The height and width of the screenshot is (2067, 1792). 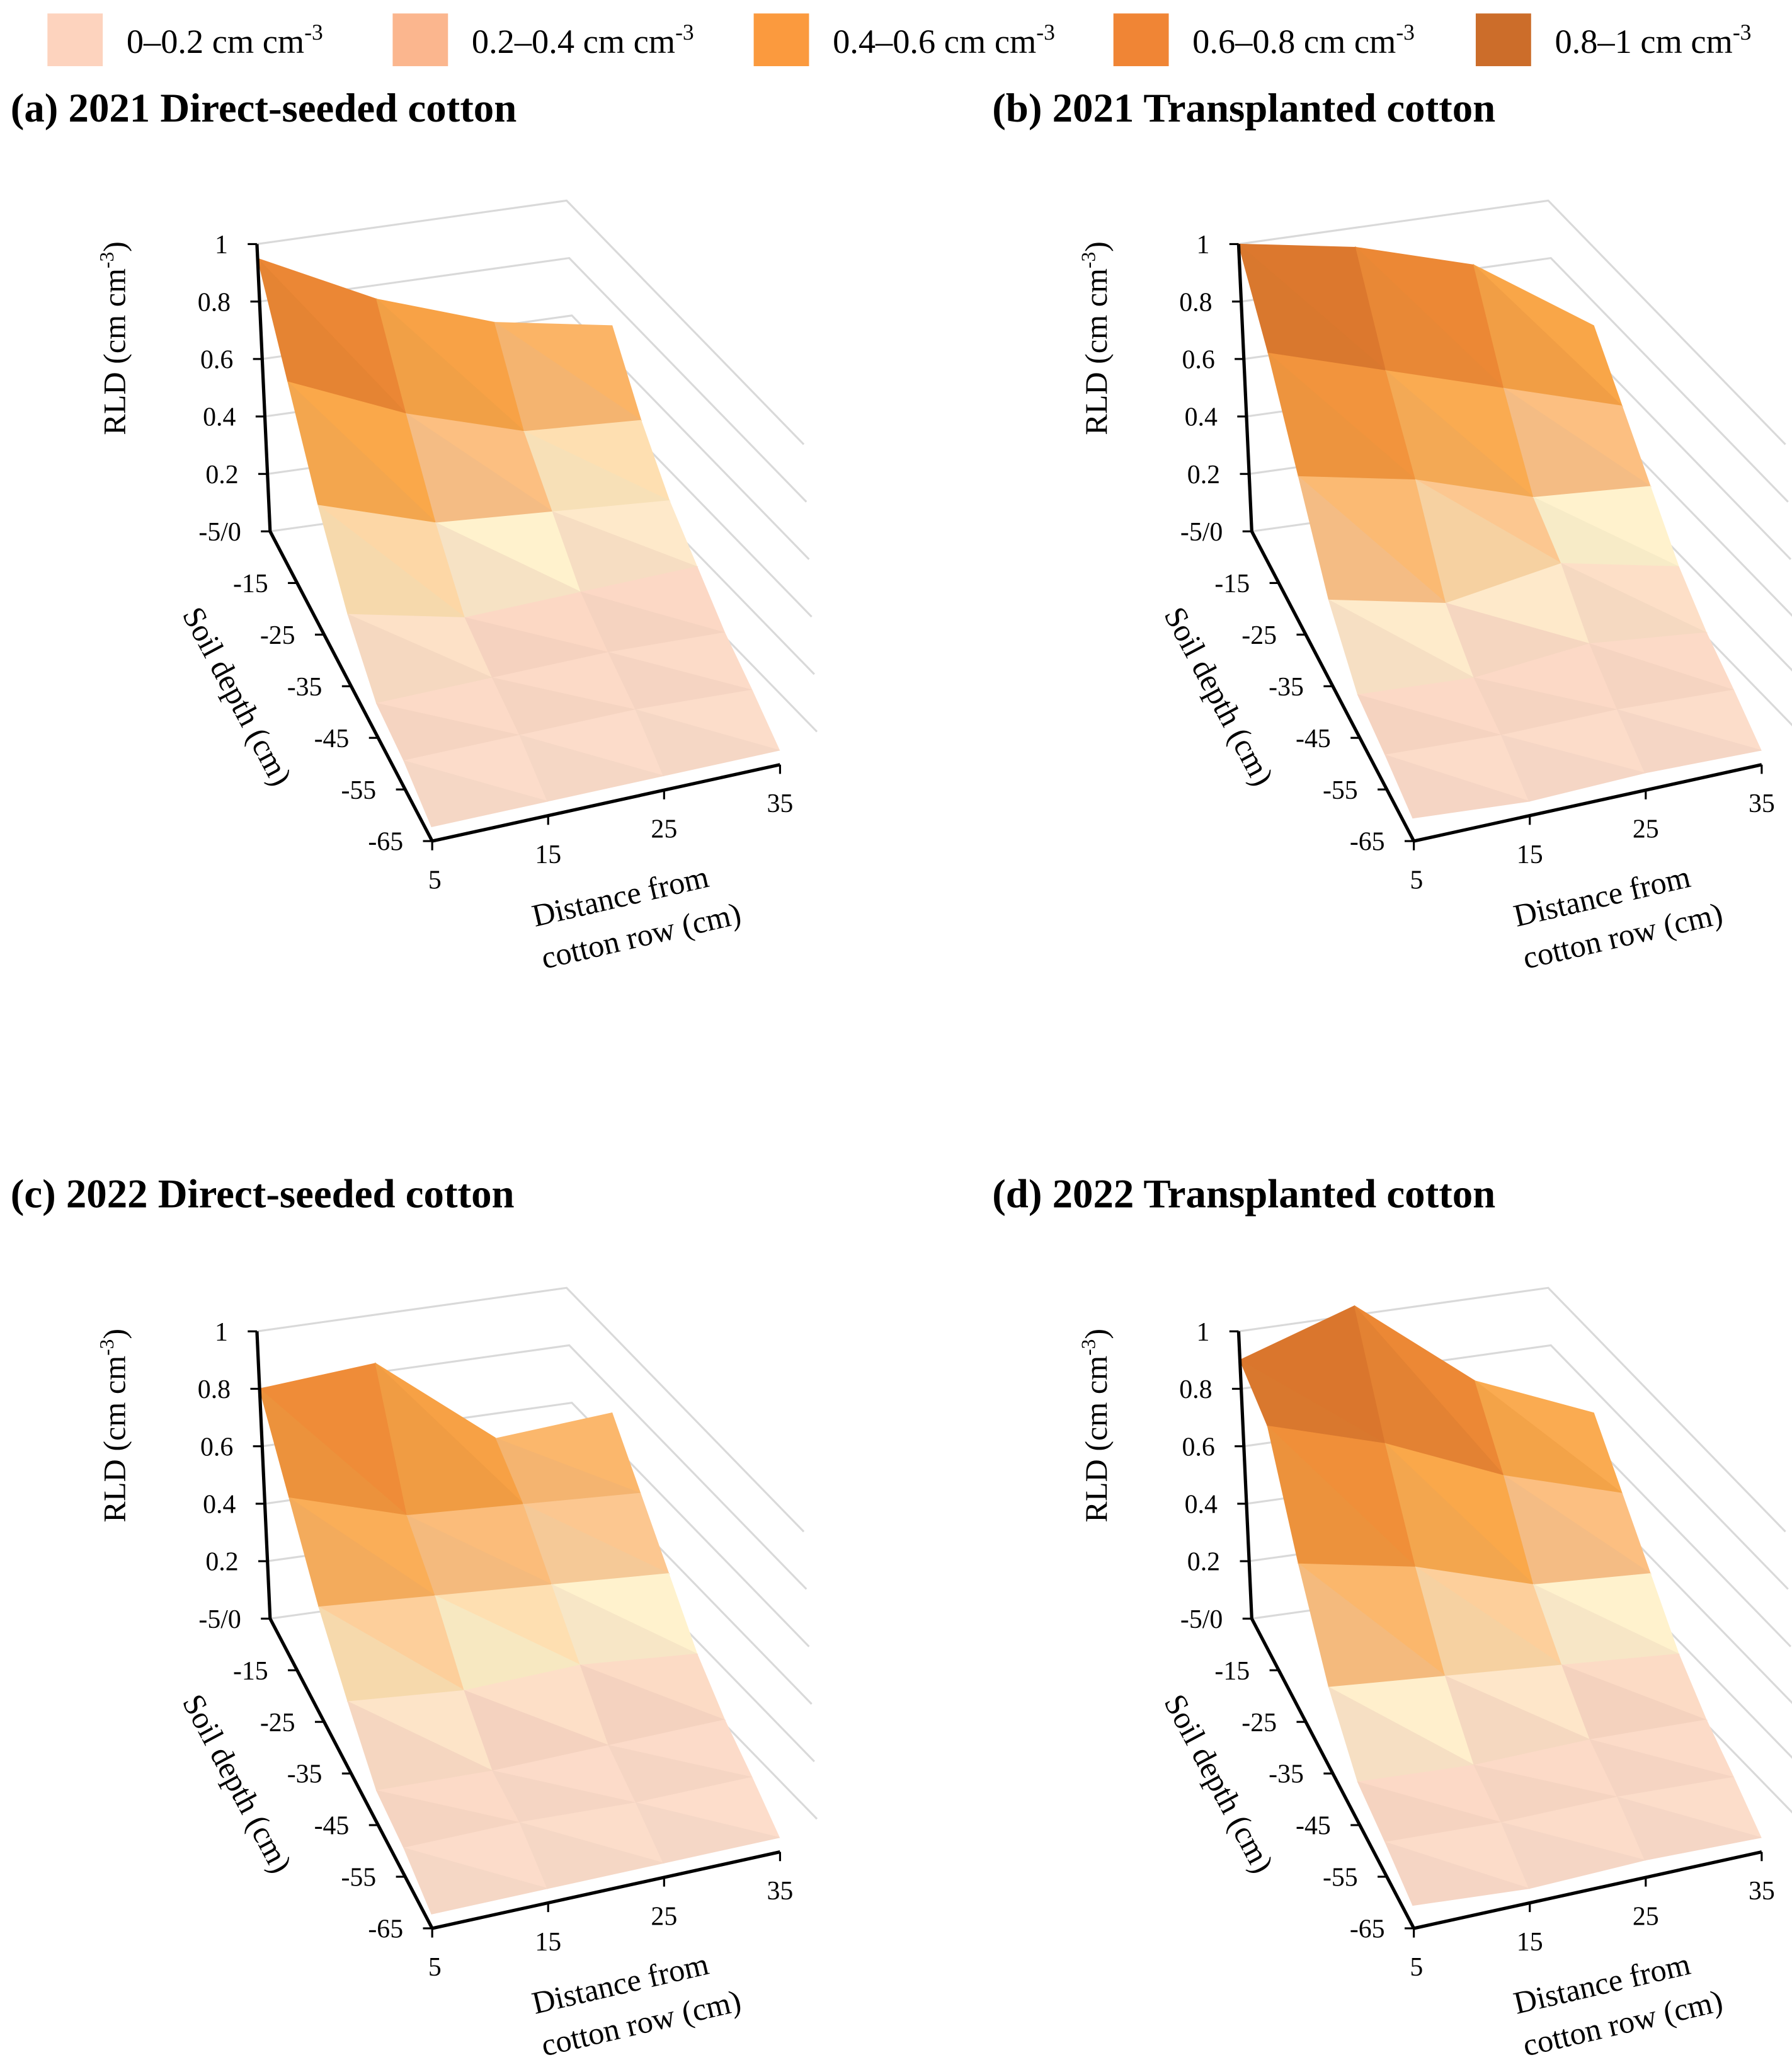 I want to click on legend-item: 0.2–0.4 cm cm-3, so click(x=543, y=40).